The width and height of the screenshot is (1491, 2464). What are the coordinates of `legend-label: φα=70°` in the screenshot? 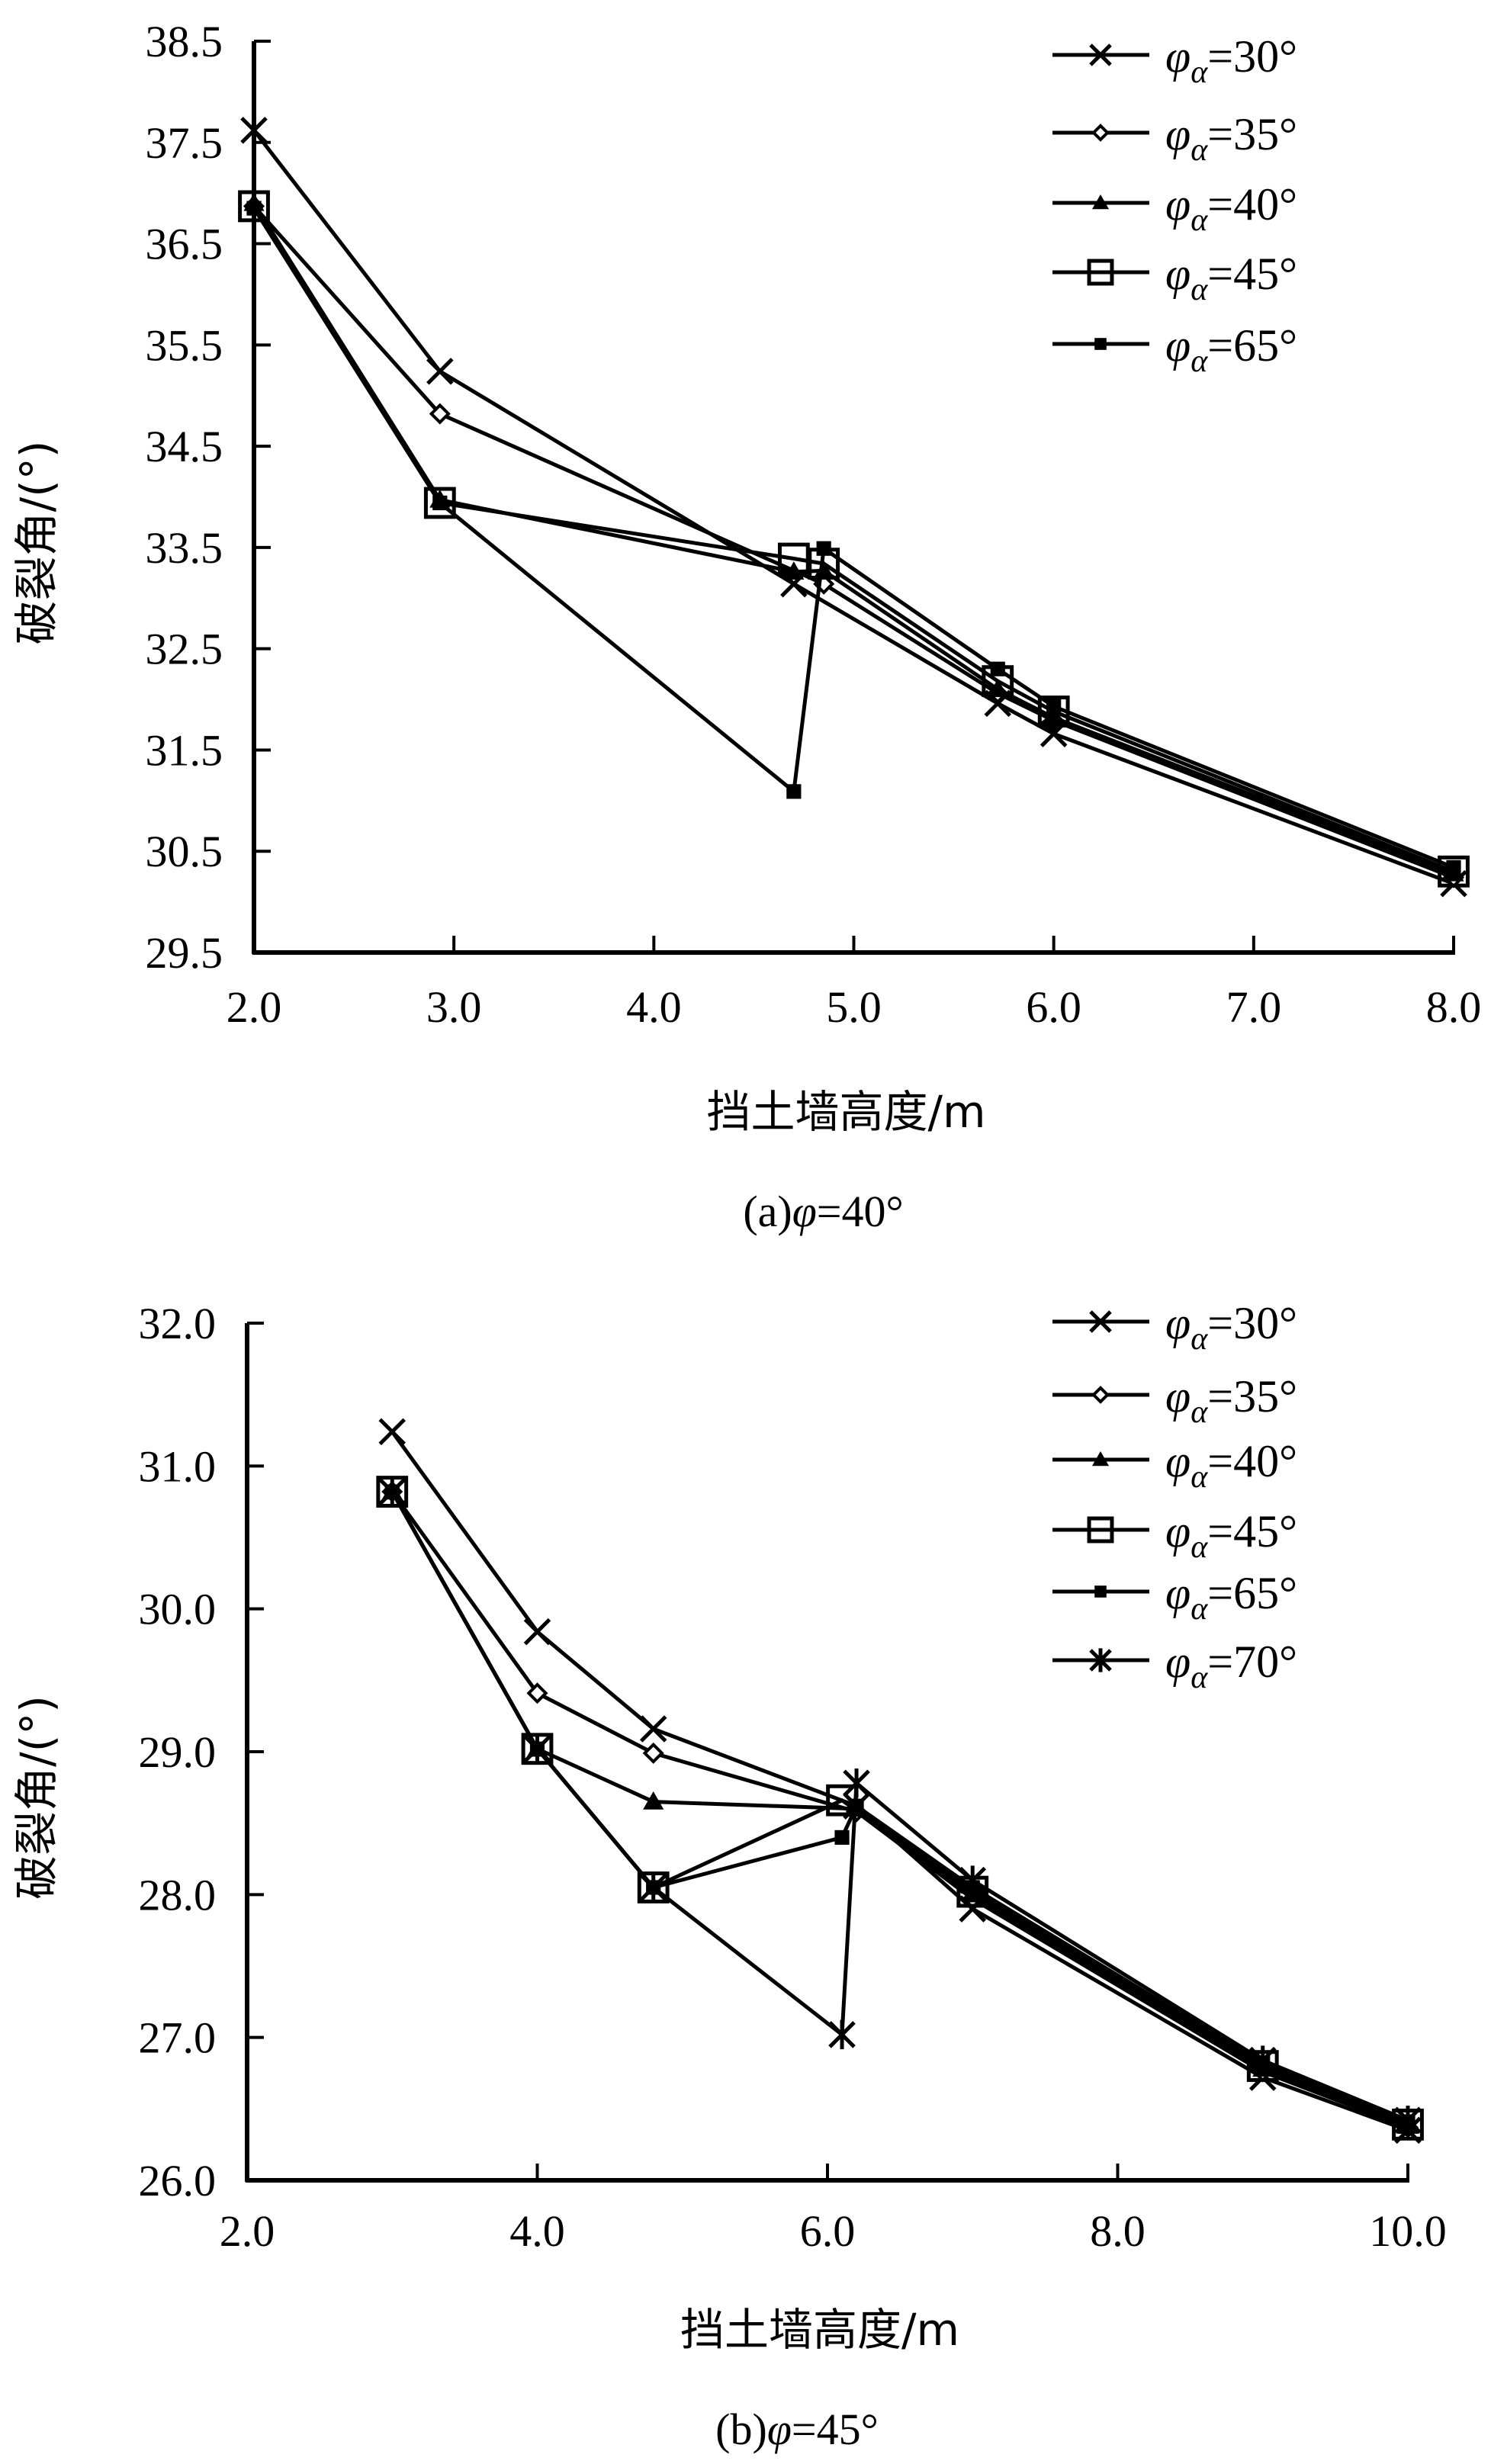 It's located at (1231, 1666).